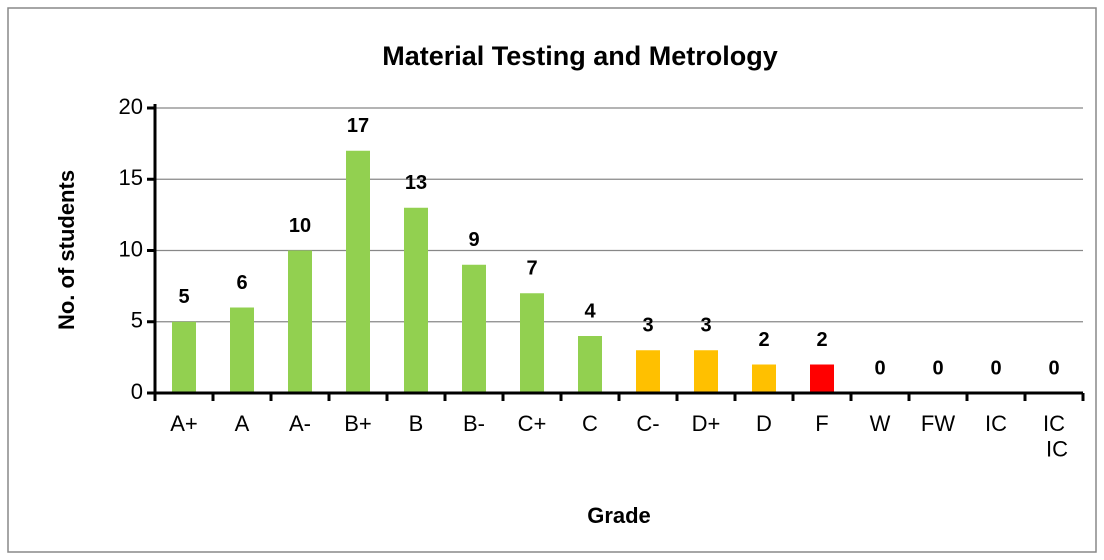 The width and height of the screenshot is (1104, 560). What do you see at coordinates (131, 248) in the screenshot?
I see `y-tick-label: 10` at bounding box center [131, 248].